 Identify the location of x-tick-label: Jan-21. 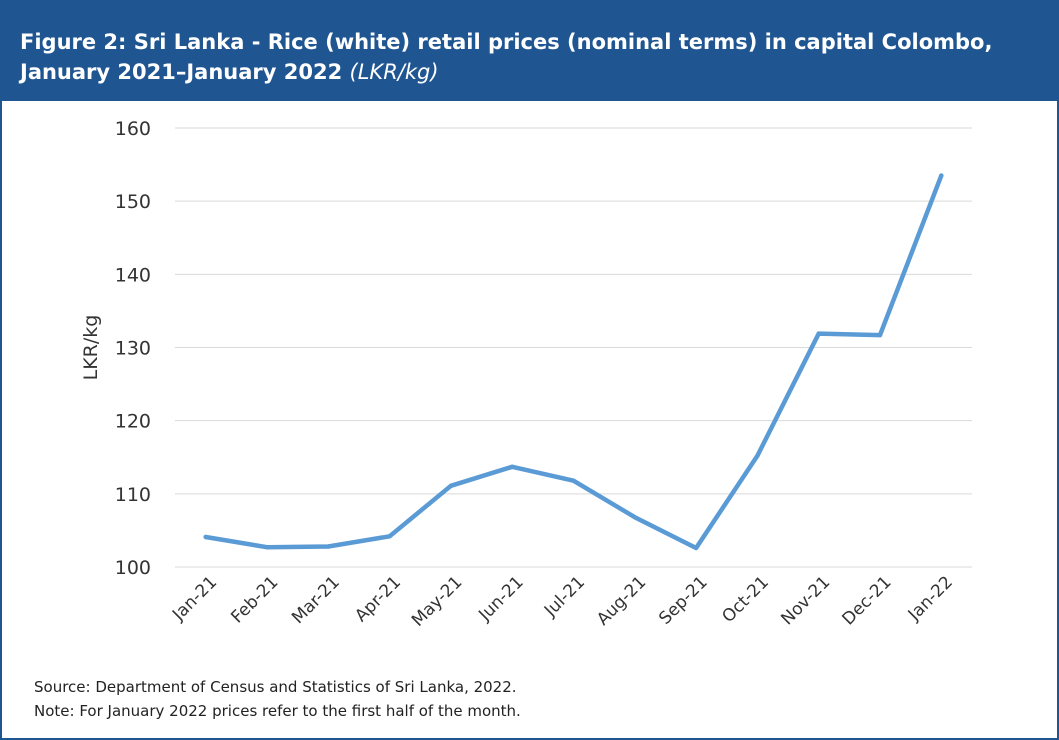
(194, 598).